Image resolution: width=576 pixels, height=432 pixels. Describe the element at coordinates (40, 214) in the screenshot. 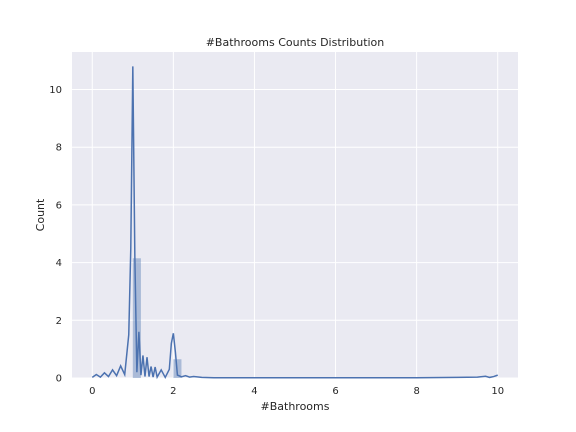

I see `y-axis-label: Count` at that location.